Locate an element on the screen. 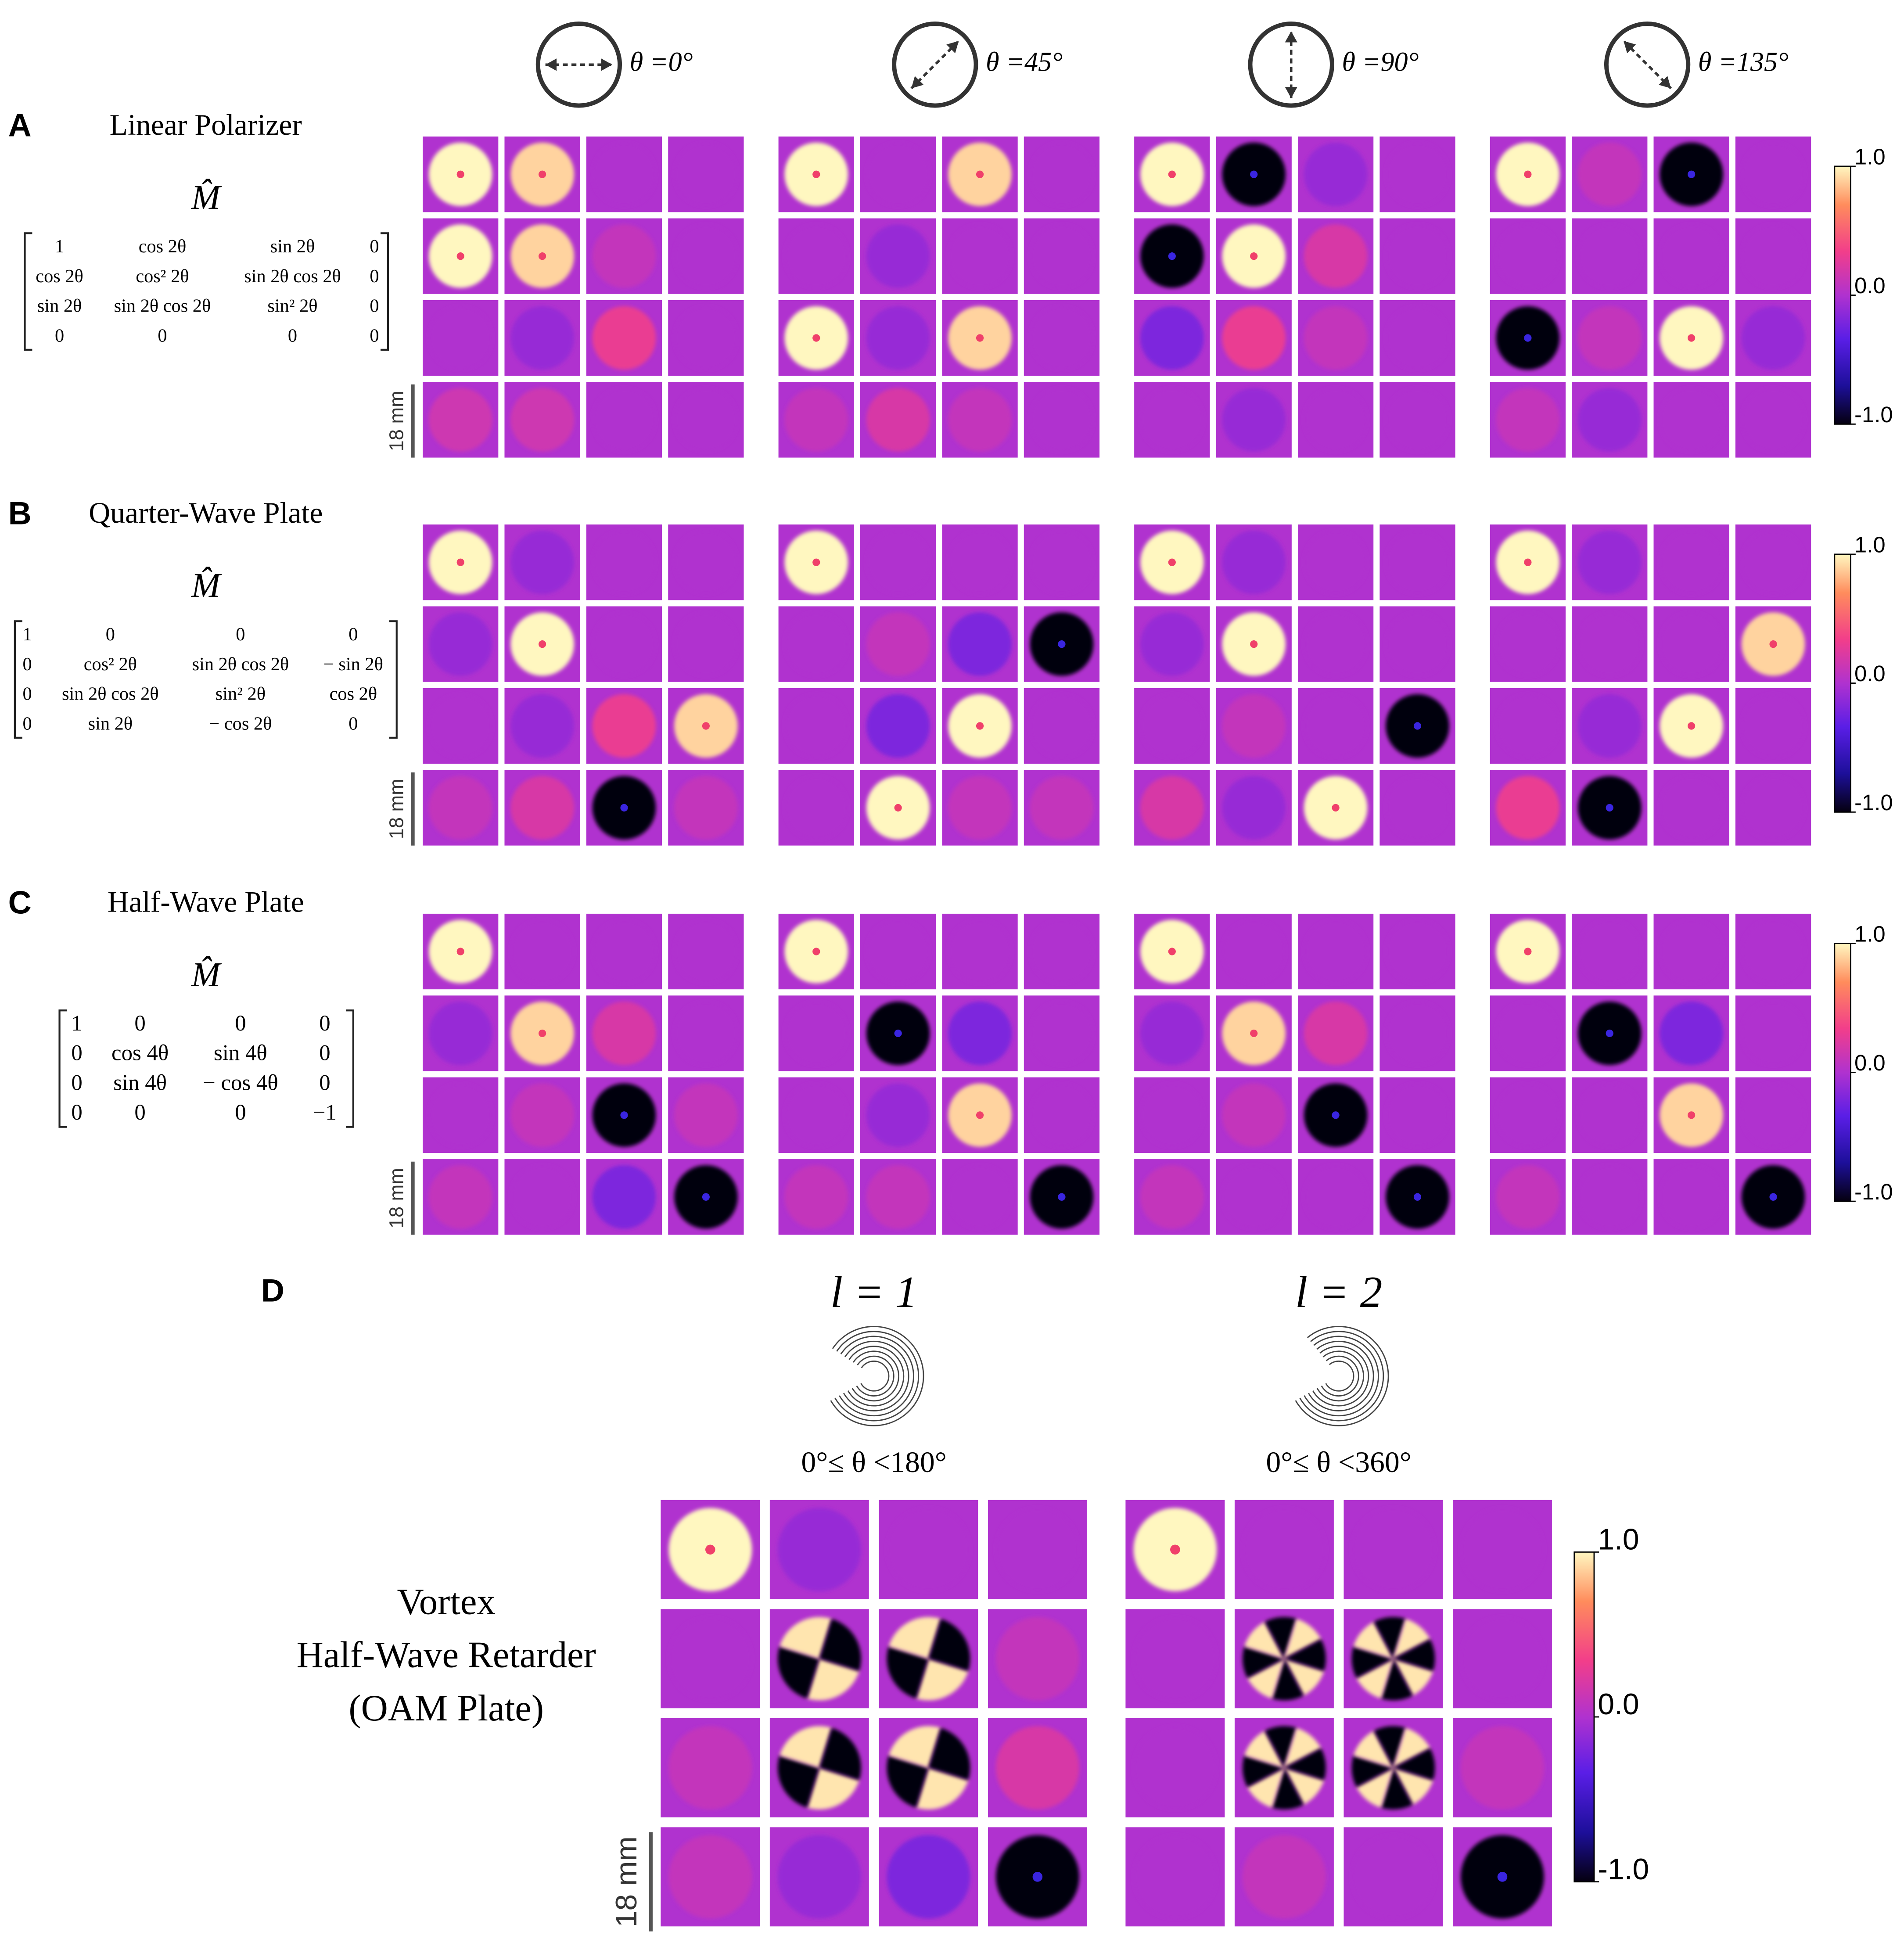 The height and width of the screenshot is (1939, 1904). vortex-title: Half-Wave Retarder is located at coordinates (446, 1656).